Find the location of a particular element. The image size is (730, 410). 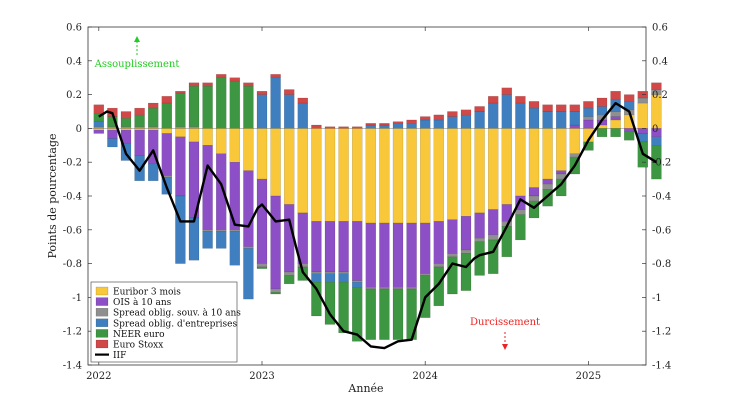

y-tick-label-right: -1.4 is located at coordinates (661, 366).